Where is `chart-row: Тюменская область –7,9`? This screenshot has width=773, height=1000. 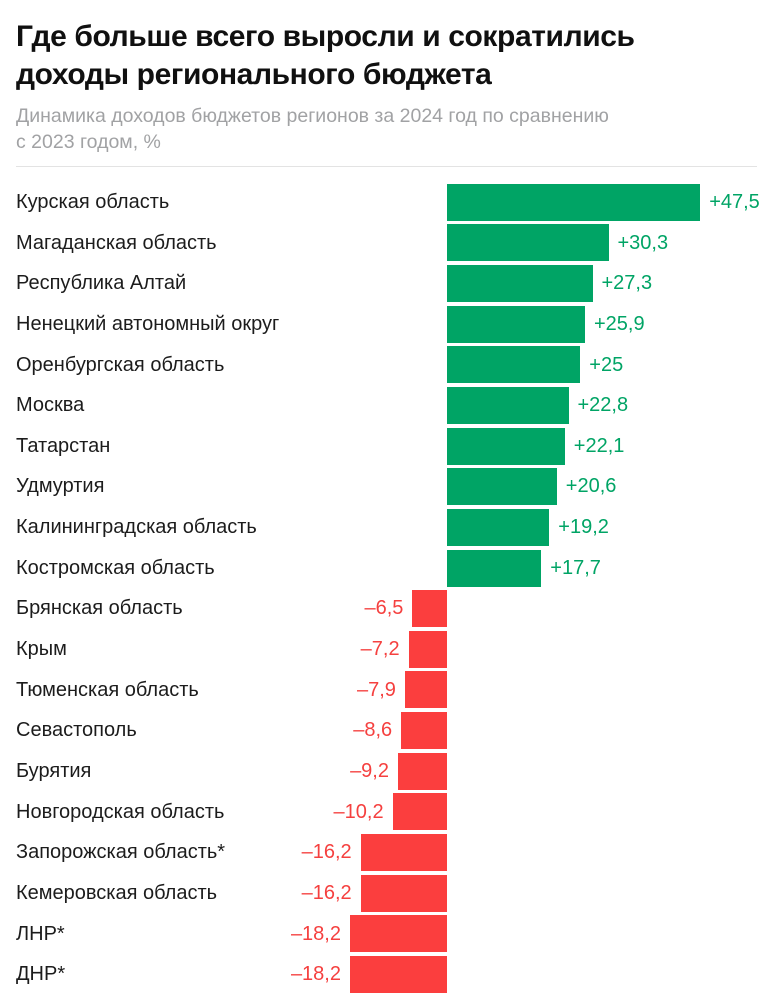 chart-row: Тюменская область –7,9 is located at coordinates (386, 690).